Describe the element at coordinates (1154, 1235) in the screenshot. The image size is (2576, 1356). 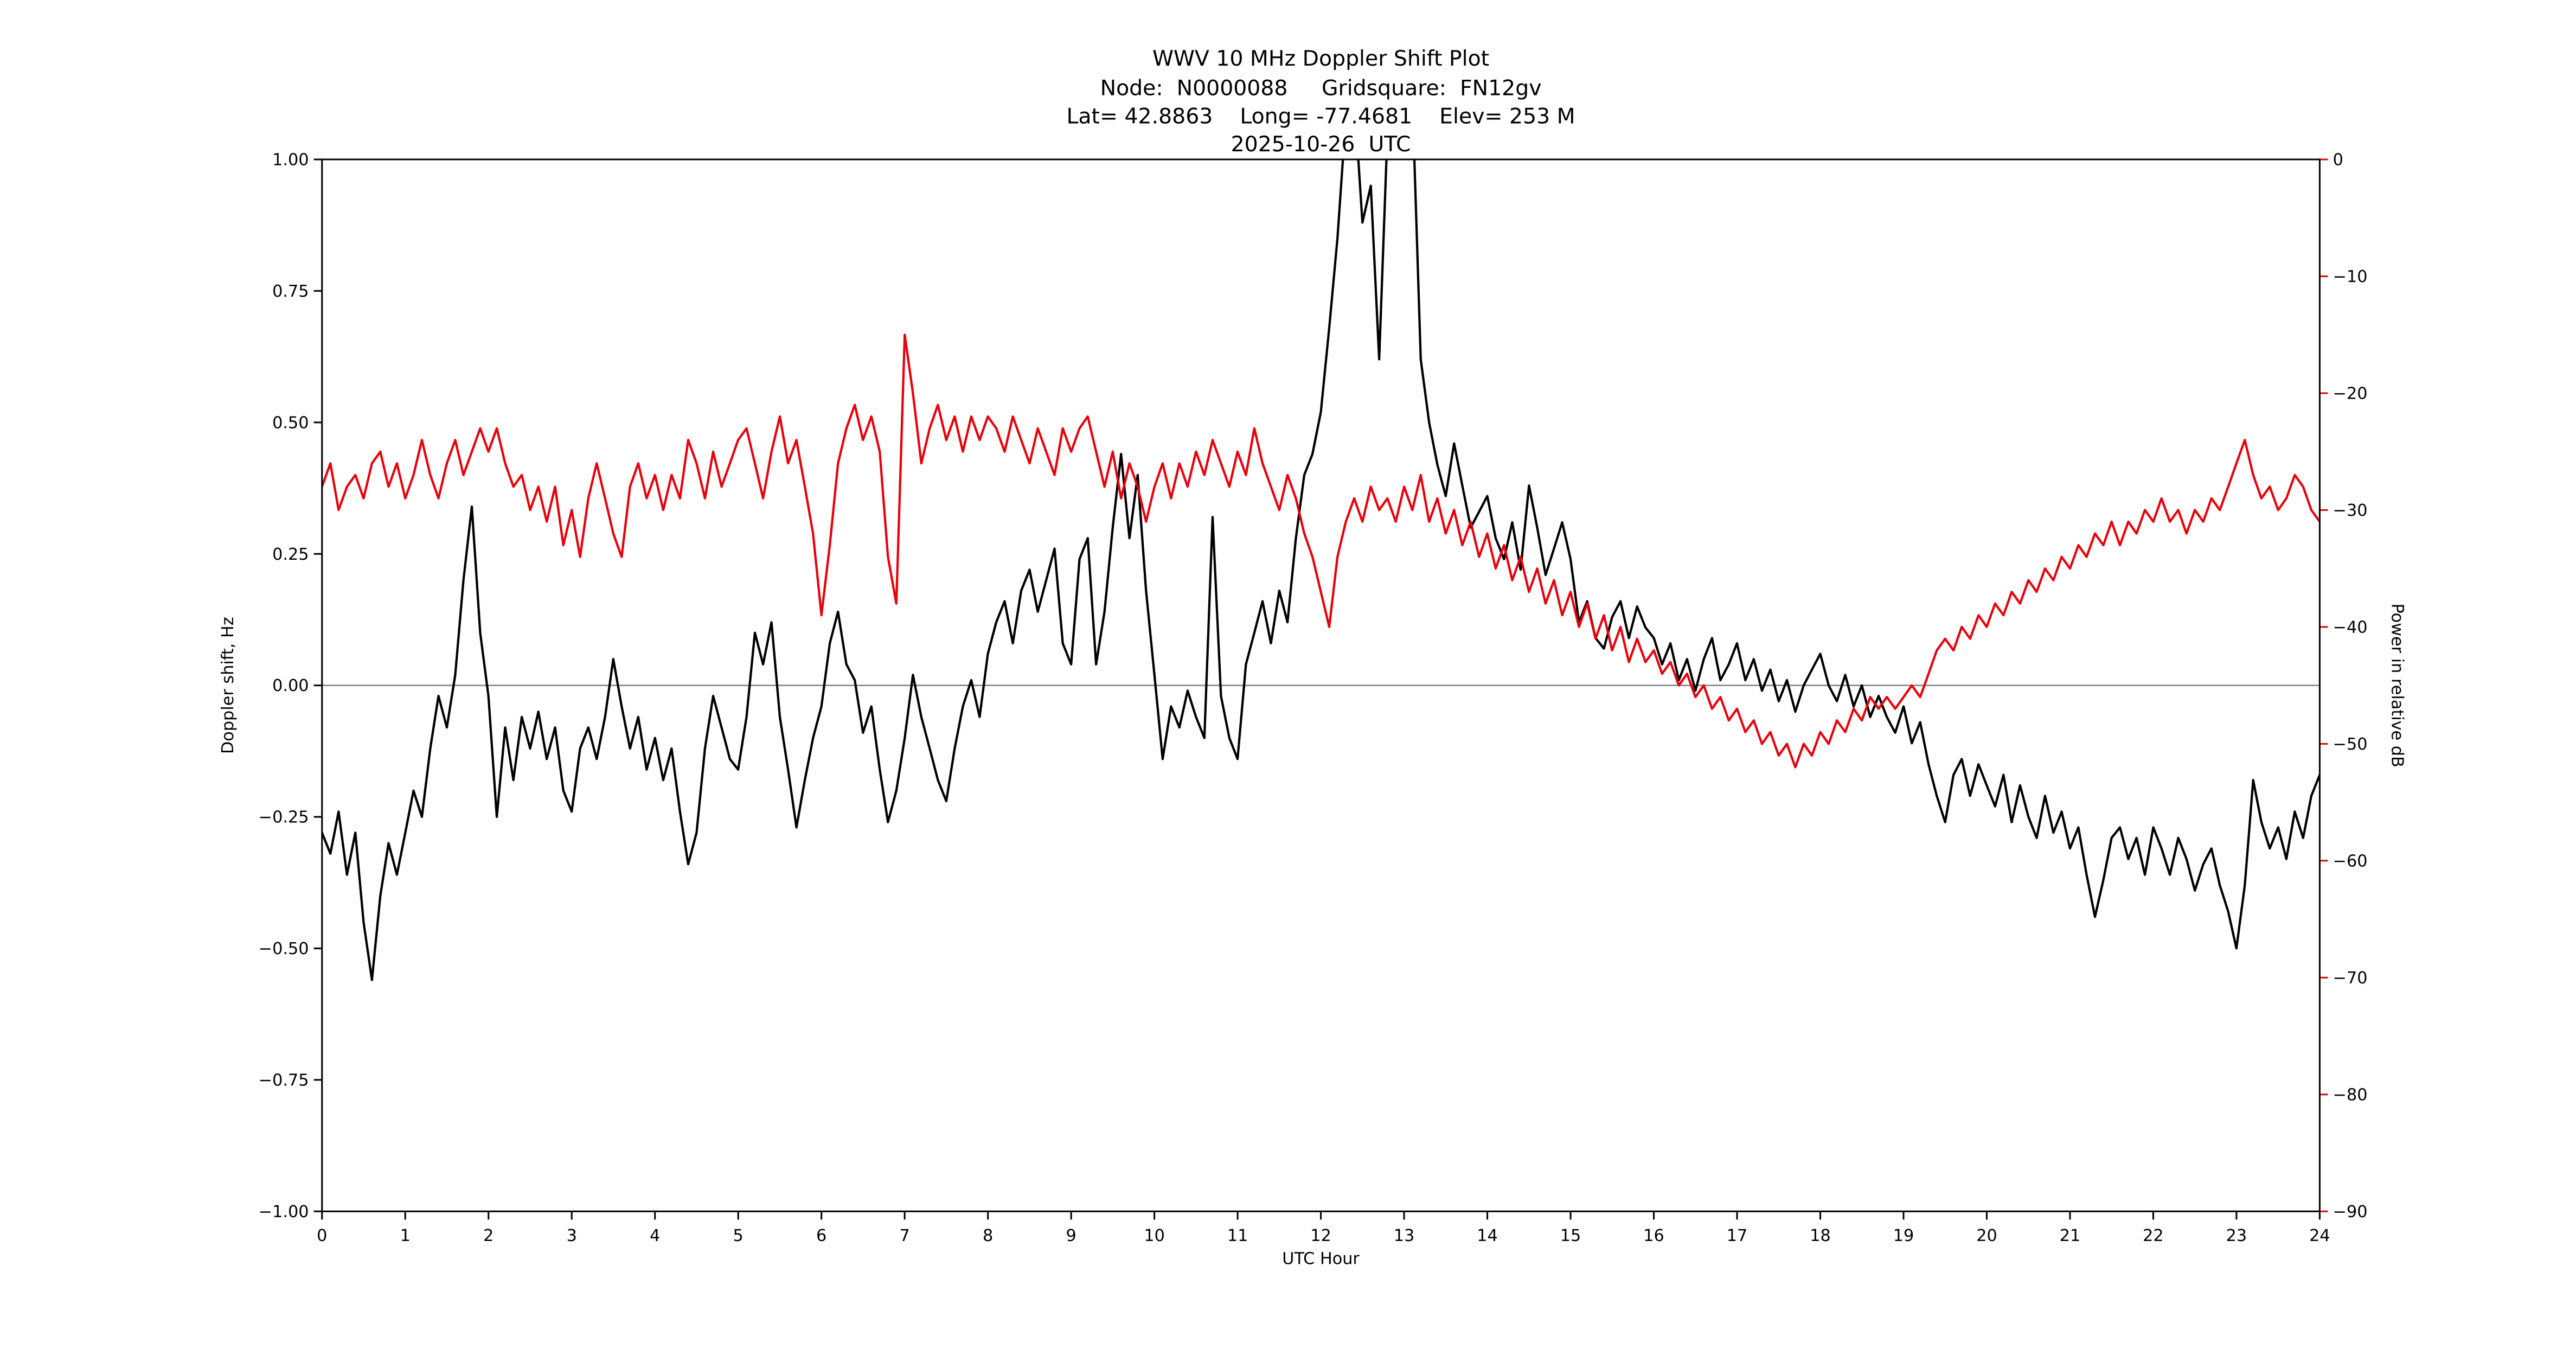
I see `x-tick-label: 10` at that location.